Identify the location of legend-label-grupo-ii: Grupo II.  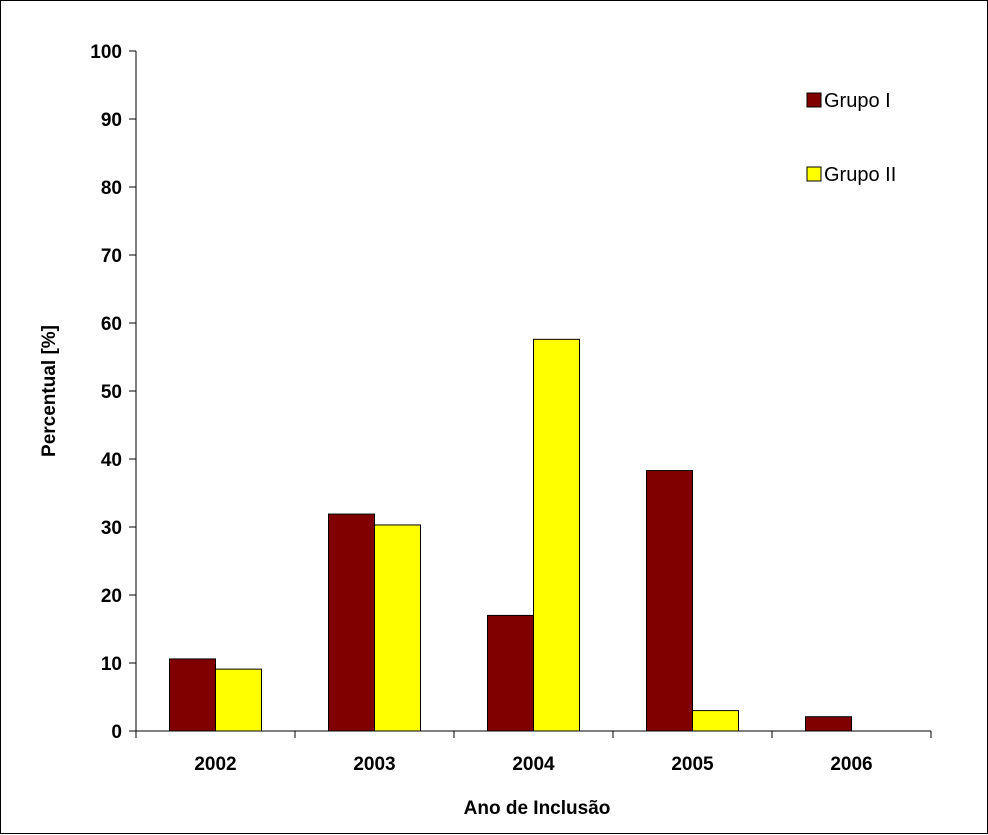
(860, 175).